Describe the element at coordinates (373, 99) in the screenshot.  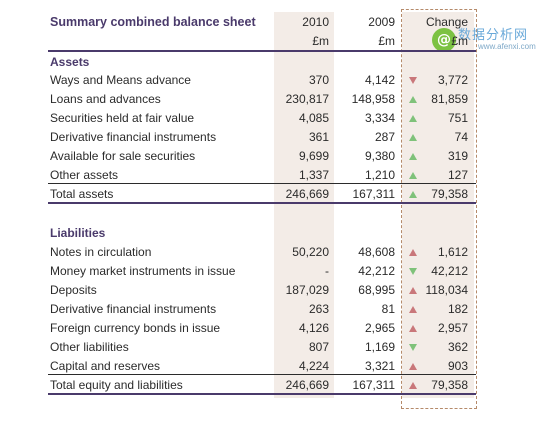
I see `value-2009: 148,958` at that location.